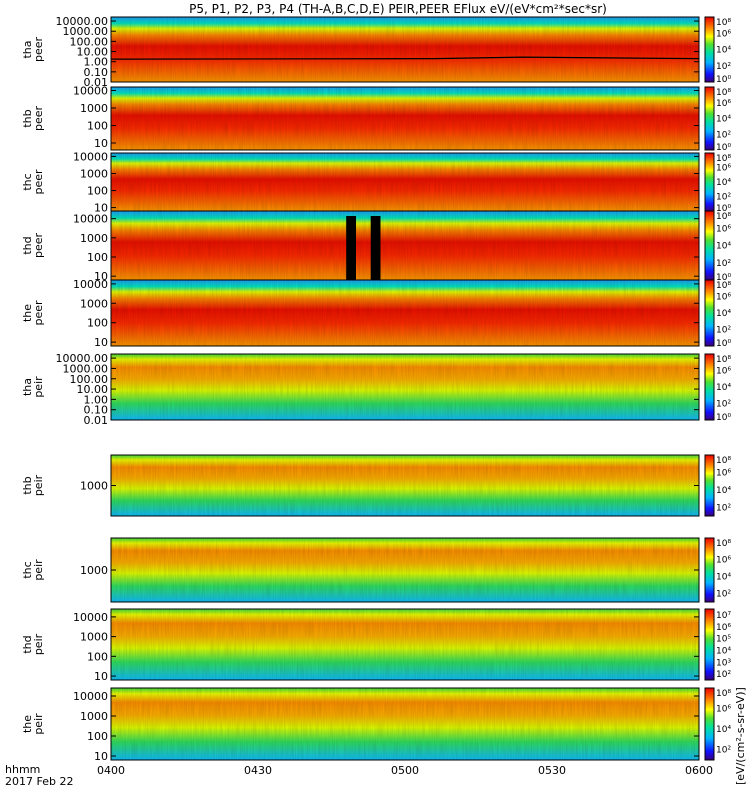 Image resolution: width=750 pixels, height=800 pixels. Describe the element at coordinates (96, 399) in the screenshot. I see `y-tick-label: 1.00` at that location.